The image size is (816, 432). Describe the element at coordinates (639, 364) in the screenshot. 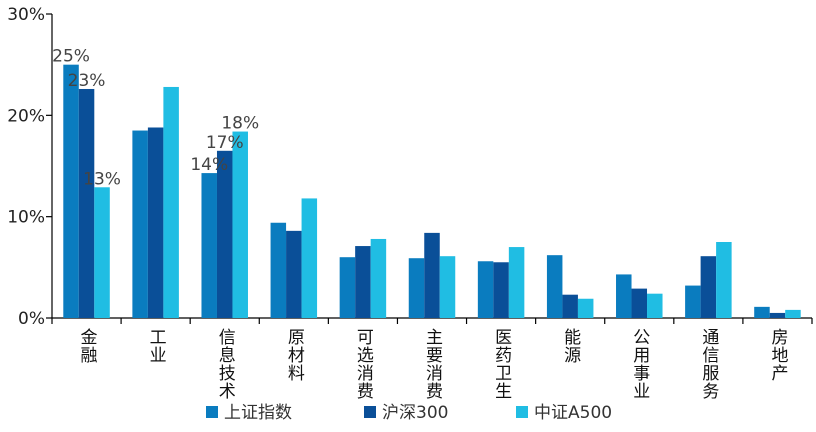

I see `x-category-label: 公用事业` at that location.